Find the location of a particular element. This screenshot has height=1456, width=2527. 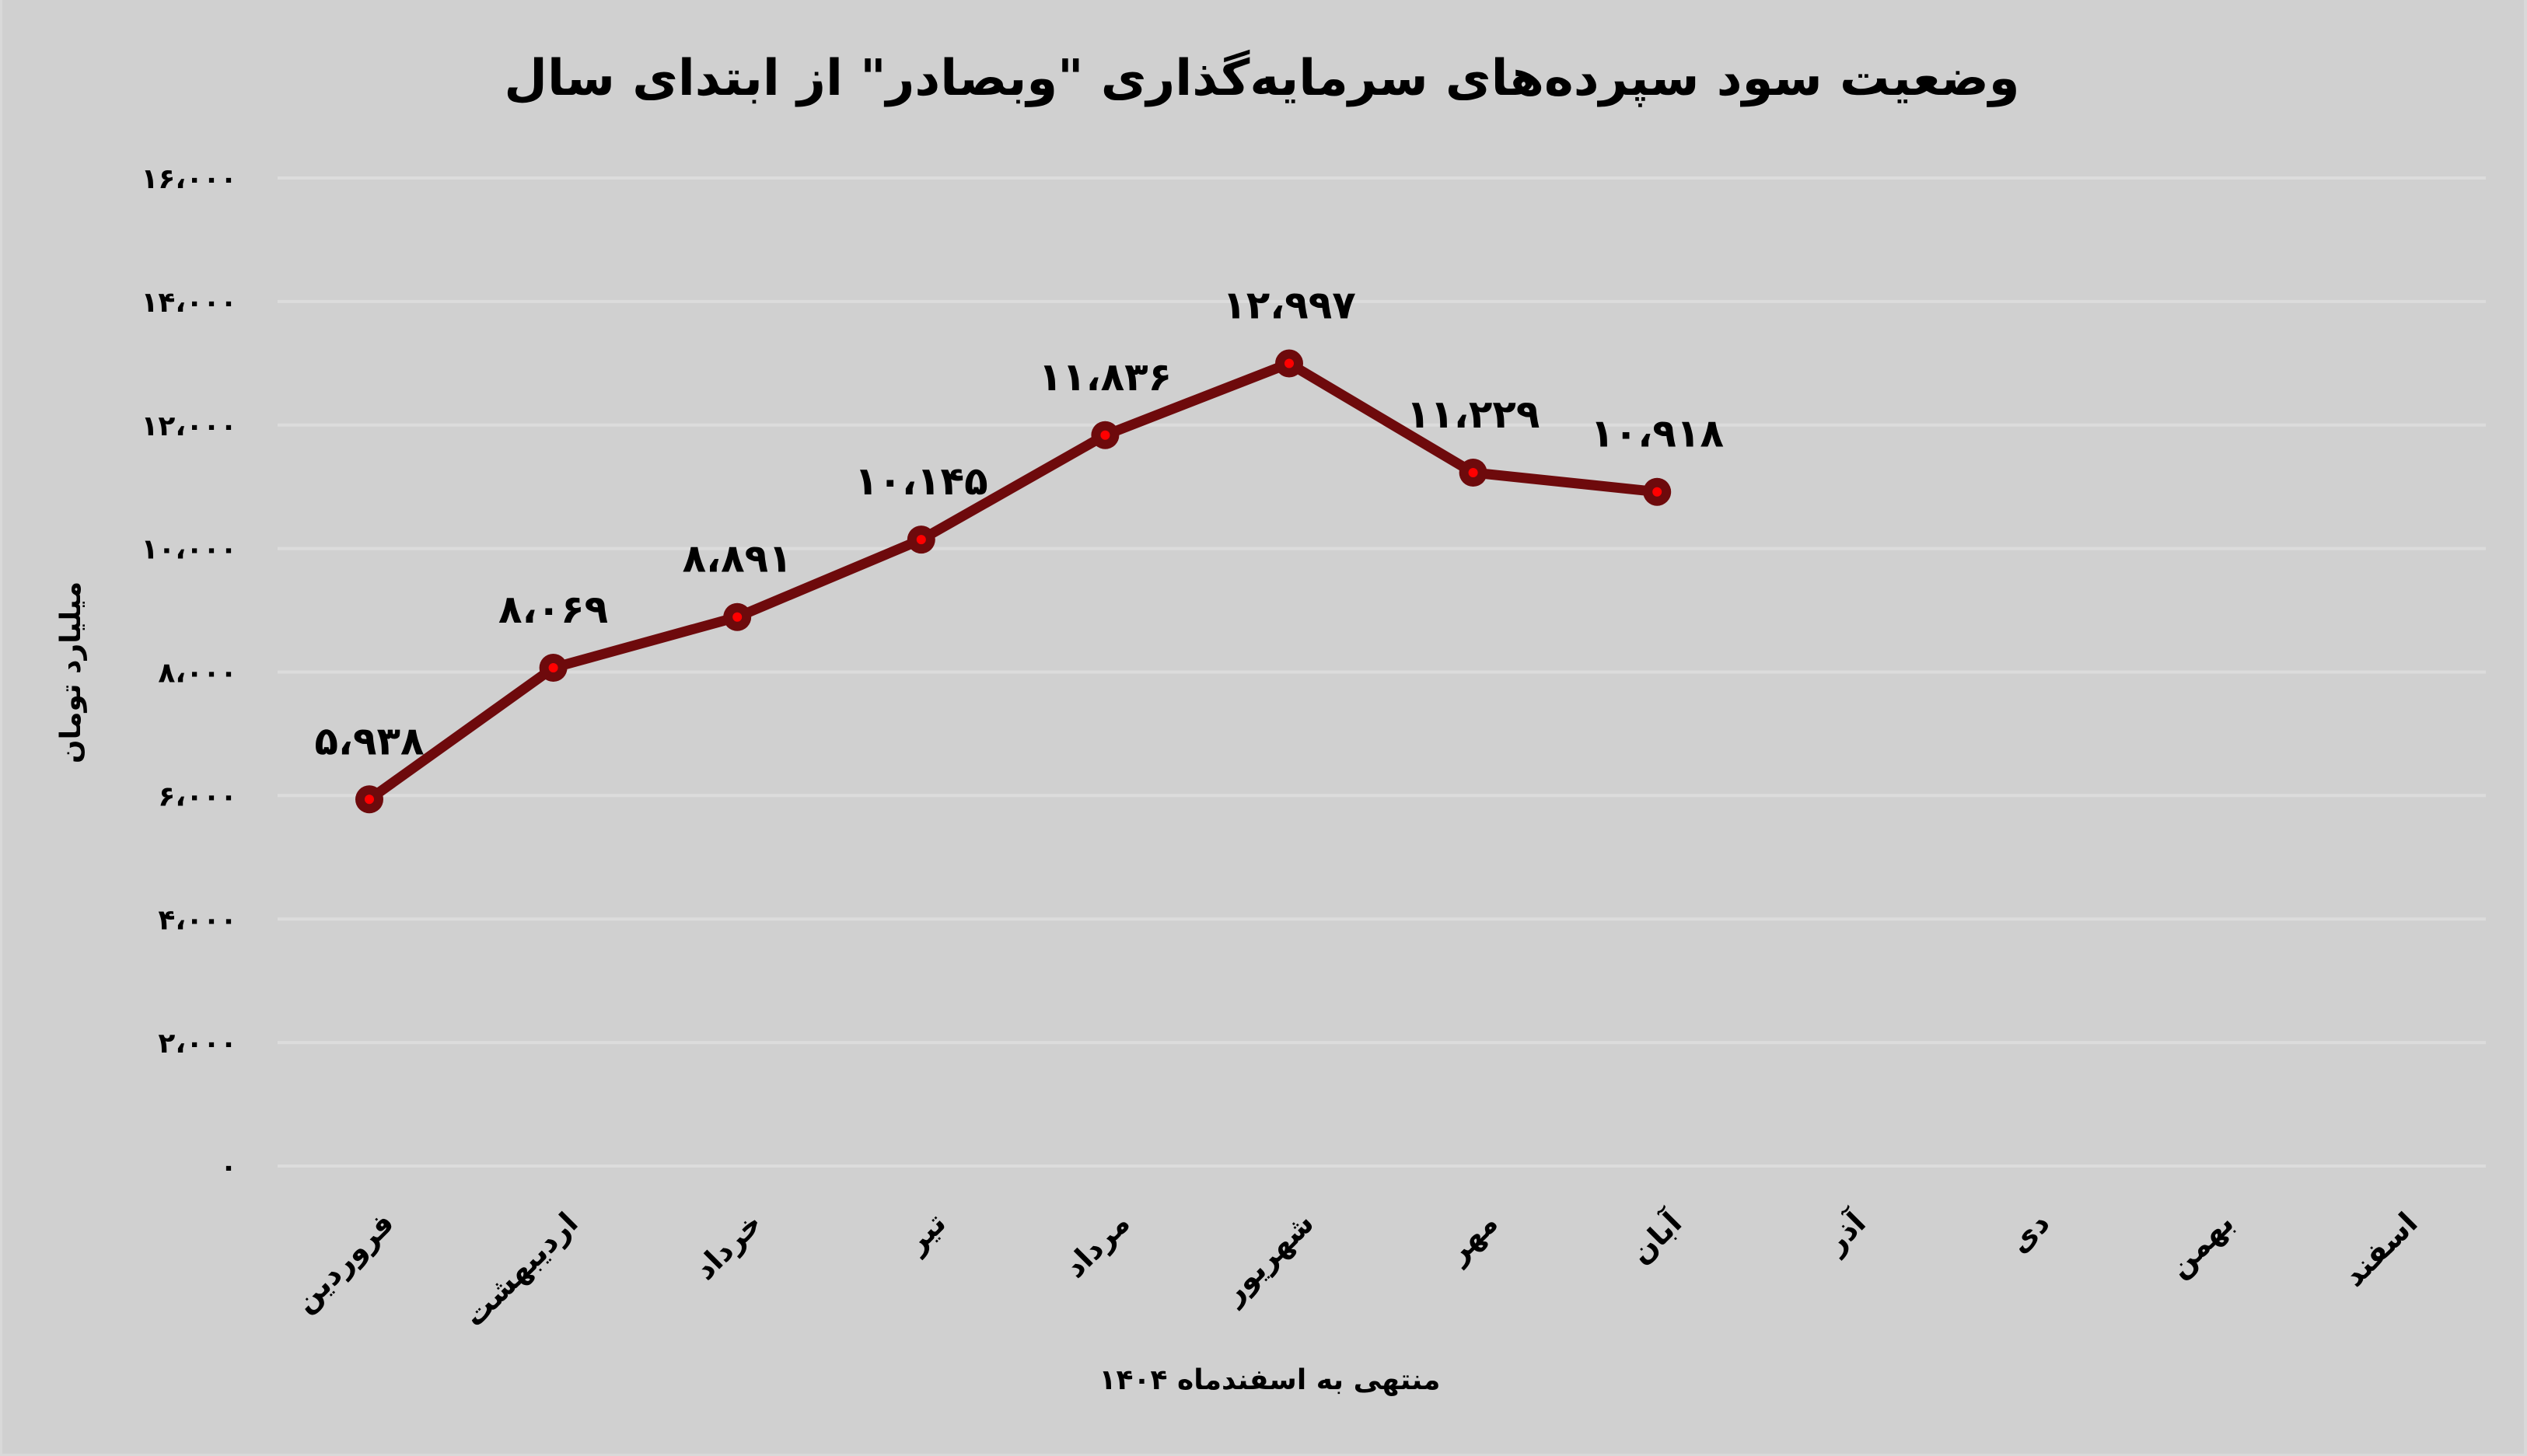

x-tick-label: مهر is located at coordinates (1472, 1238).